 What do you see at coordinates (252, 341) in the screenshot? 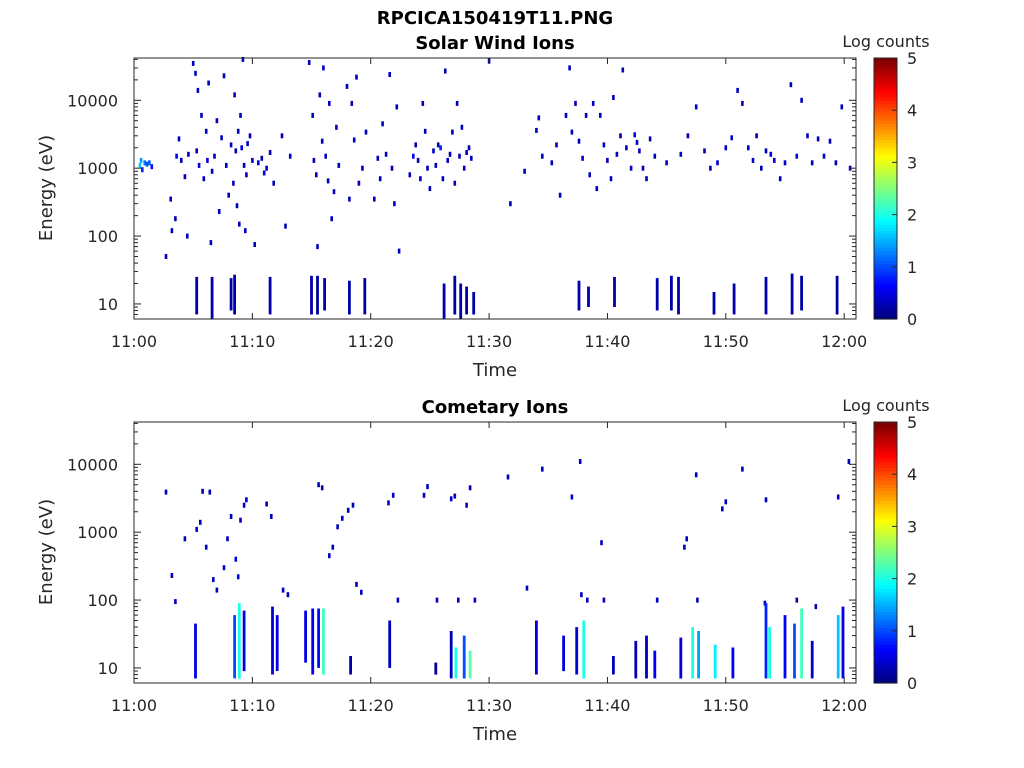
I see `x-tick-label: 11:10` at bounding box center [252, 341].